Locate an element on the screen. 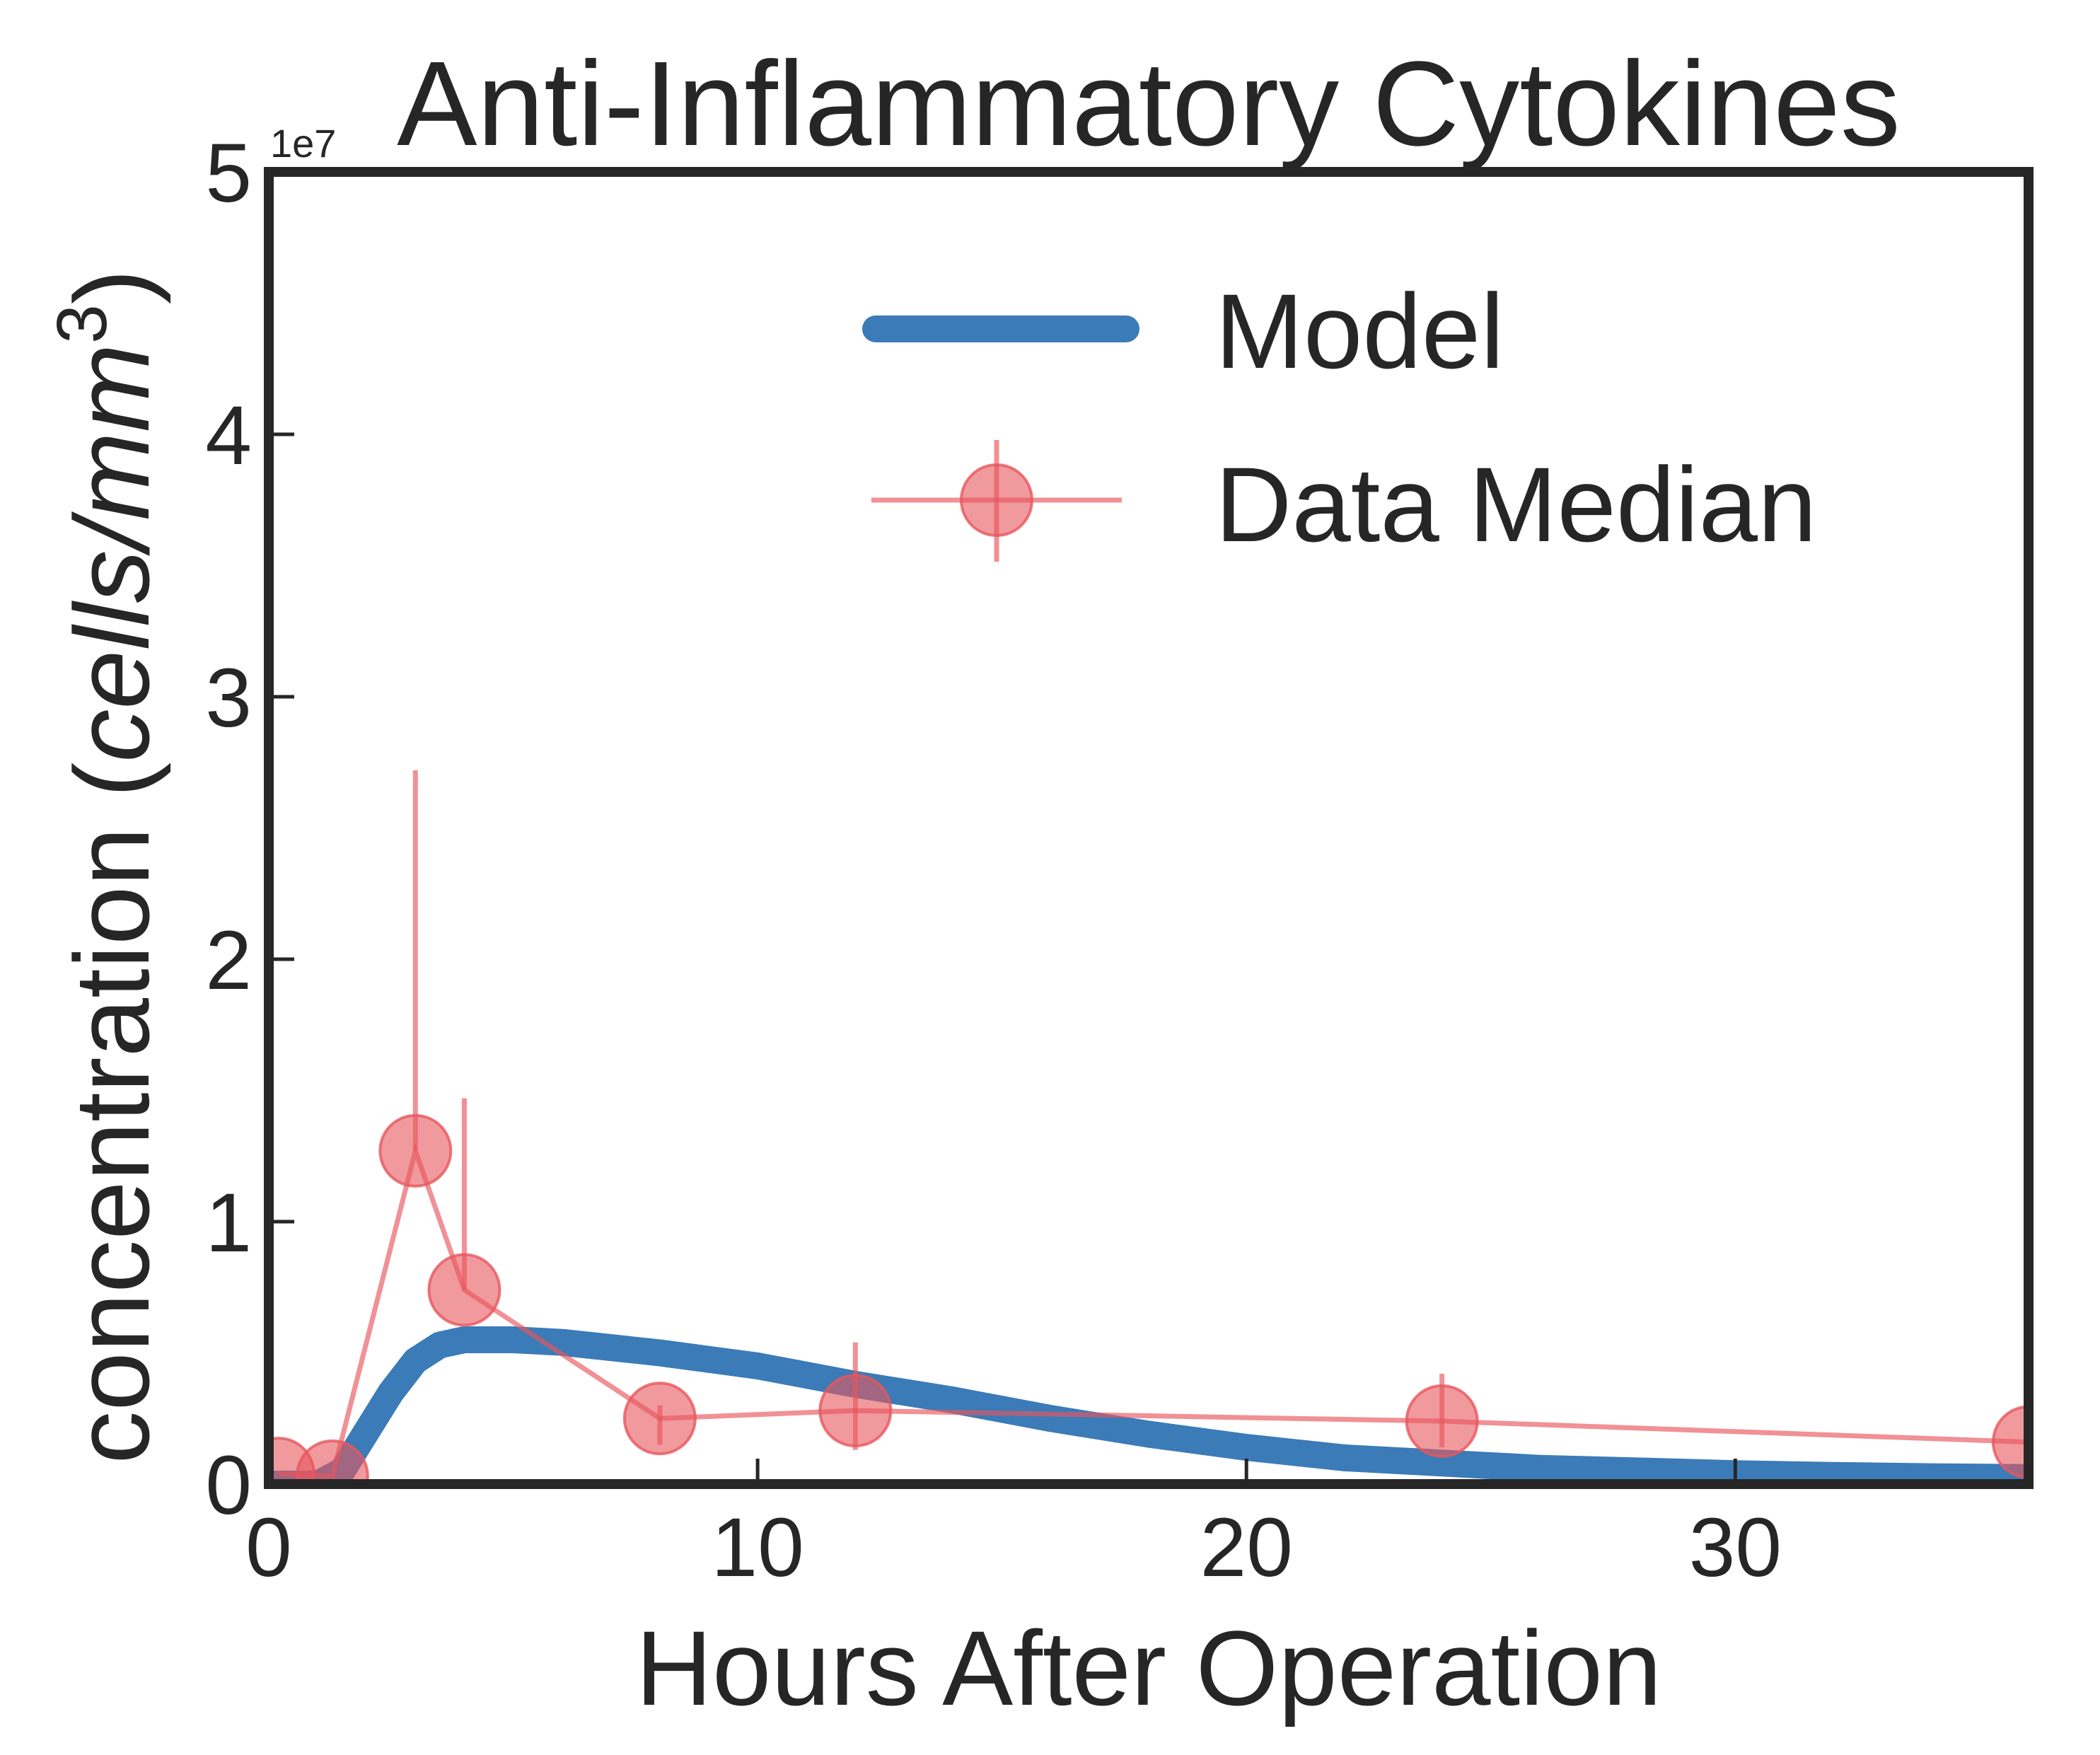  model-line is located at coordinates (1149, 1405).